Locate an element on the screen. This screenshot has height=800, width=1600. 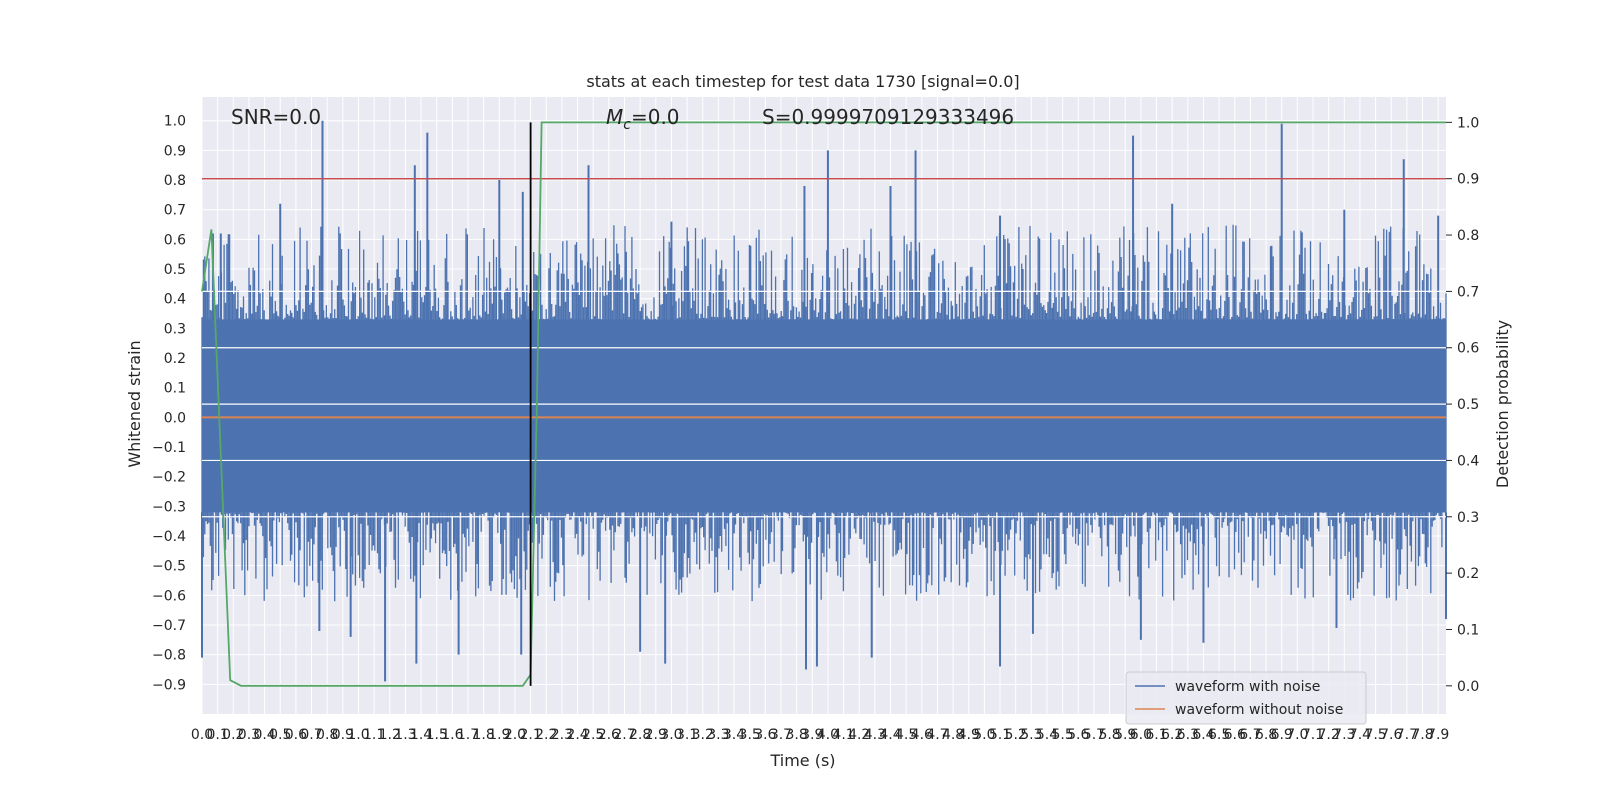
x-tick-label: 1.3 is located at coordinates (405, 735).